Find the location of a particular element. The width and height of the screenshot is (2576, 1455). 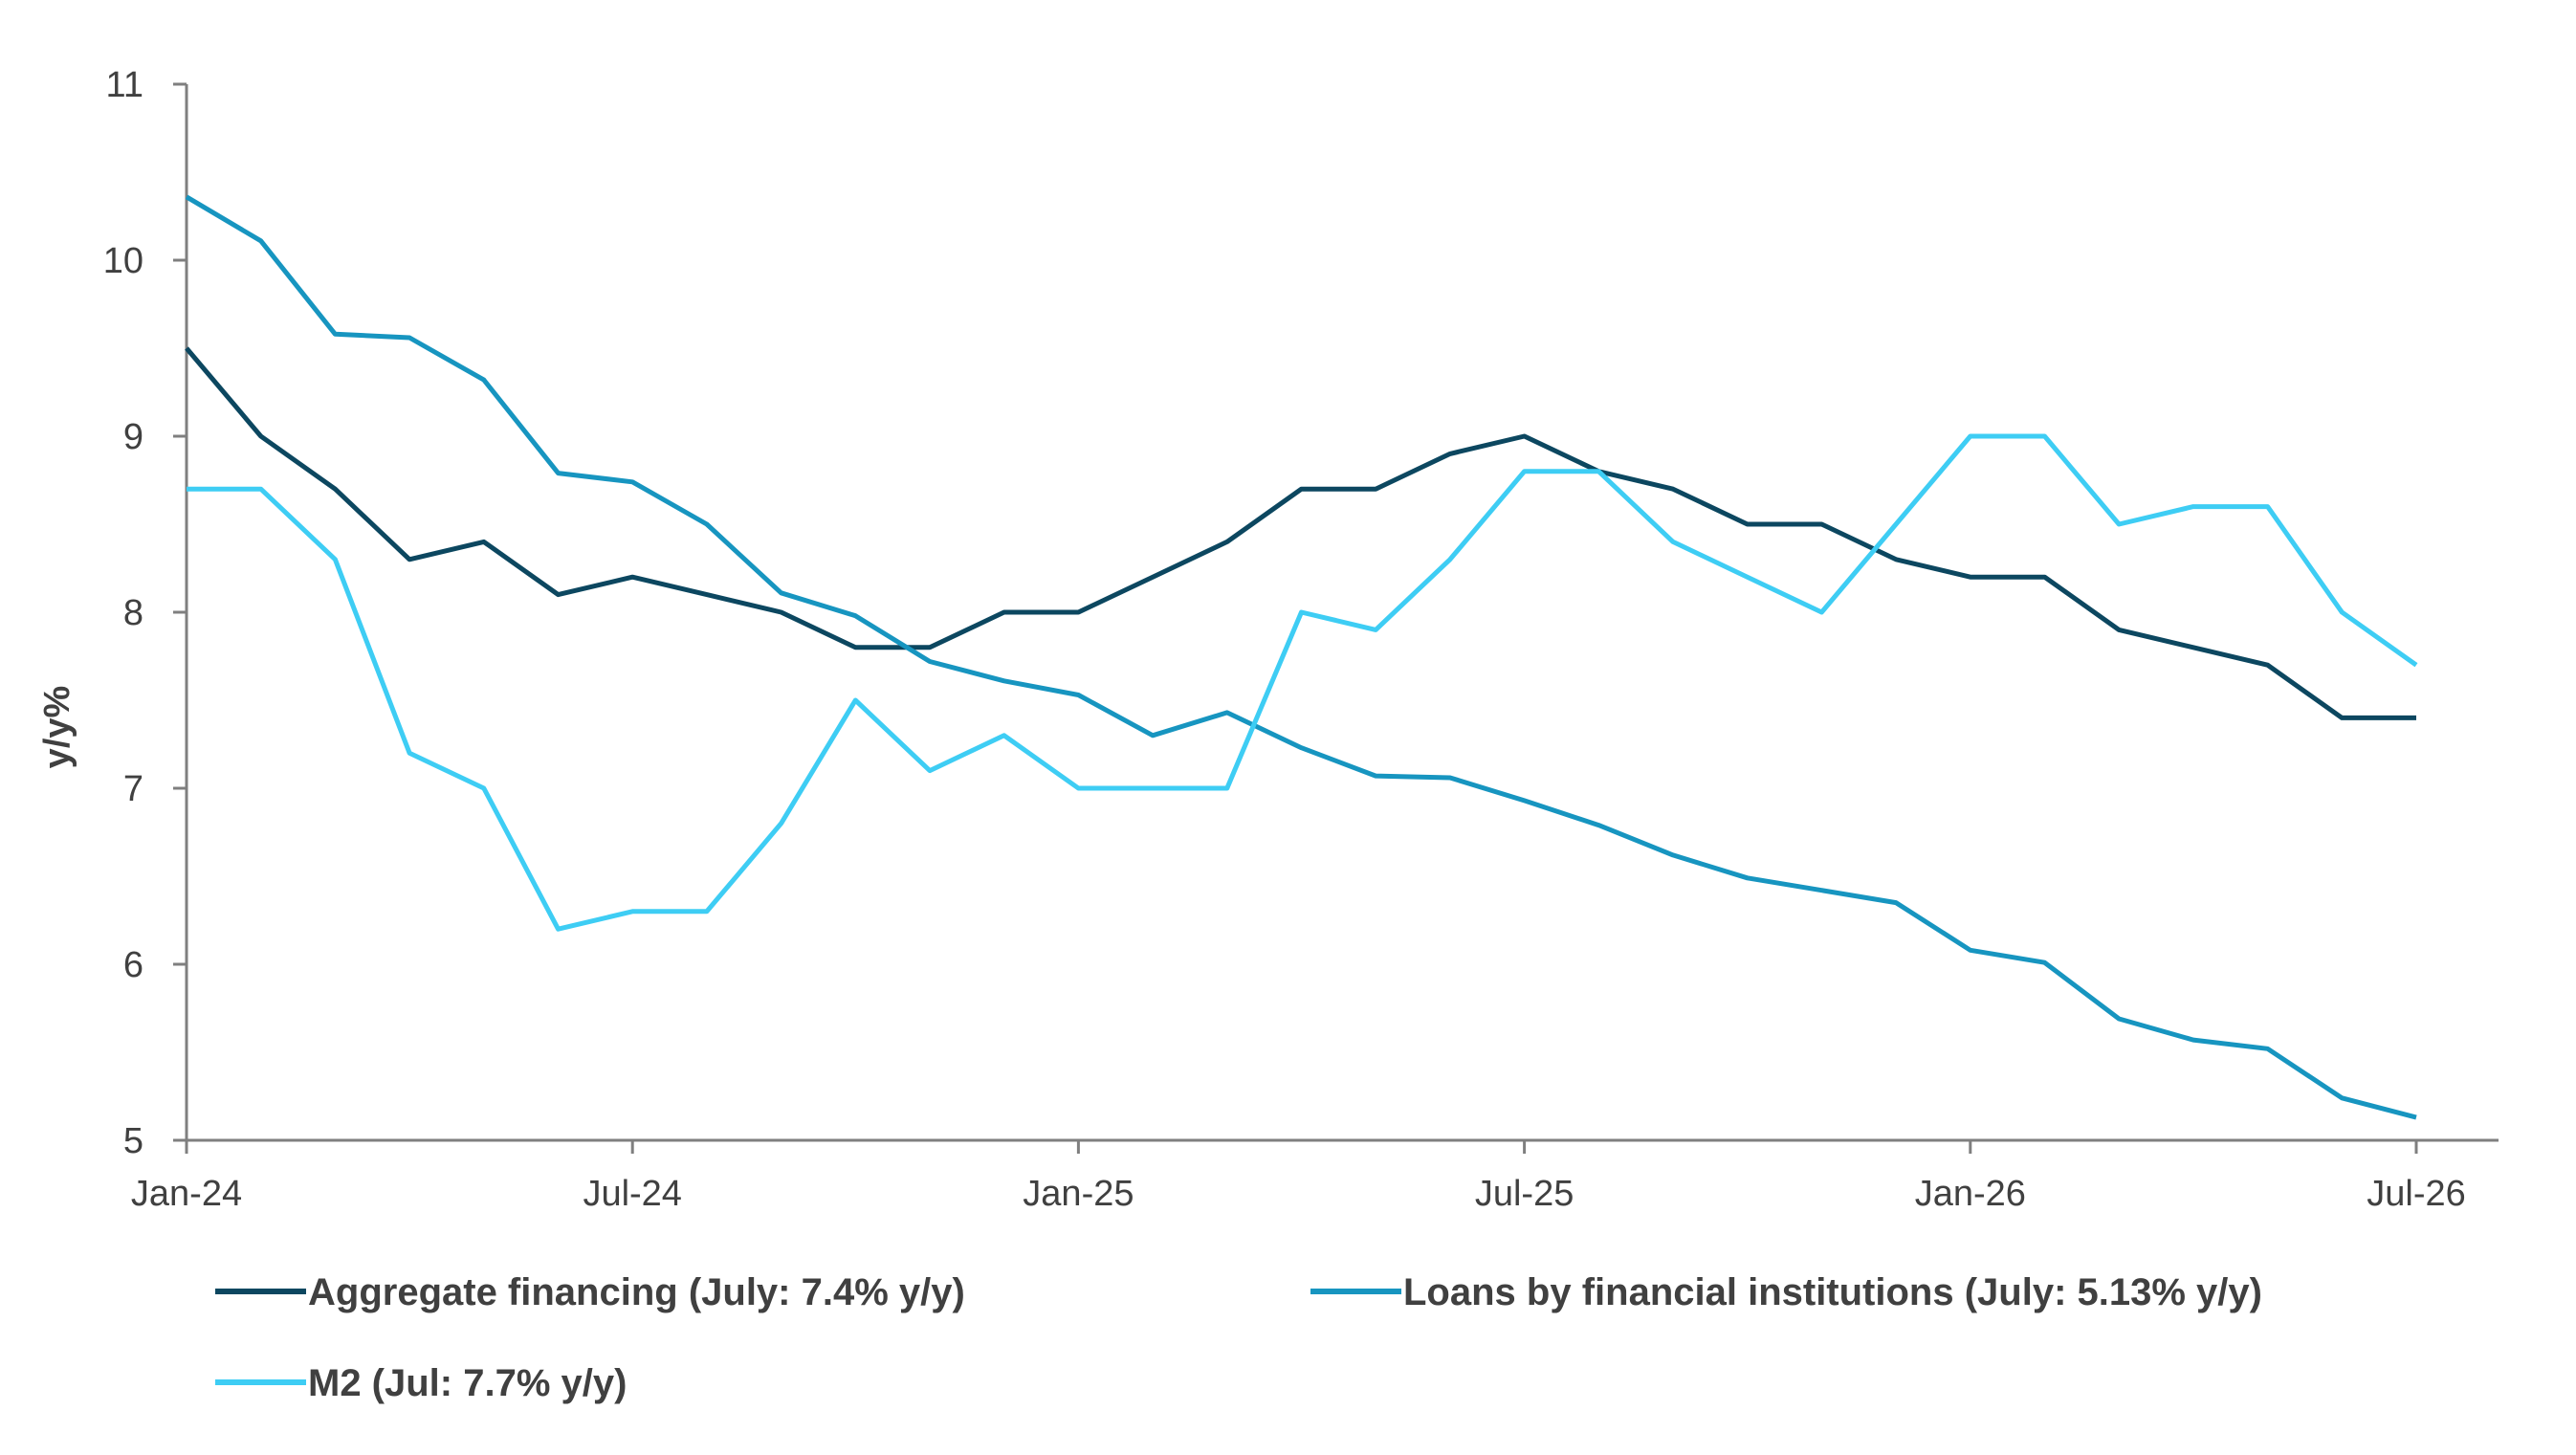

y-axis-ticks: 5 6 7 8 9 10 11 is located at coordinates (145, 613).